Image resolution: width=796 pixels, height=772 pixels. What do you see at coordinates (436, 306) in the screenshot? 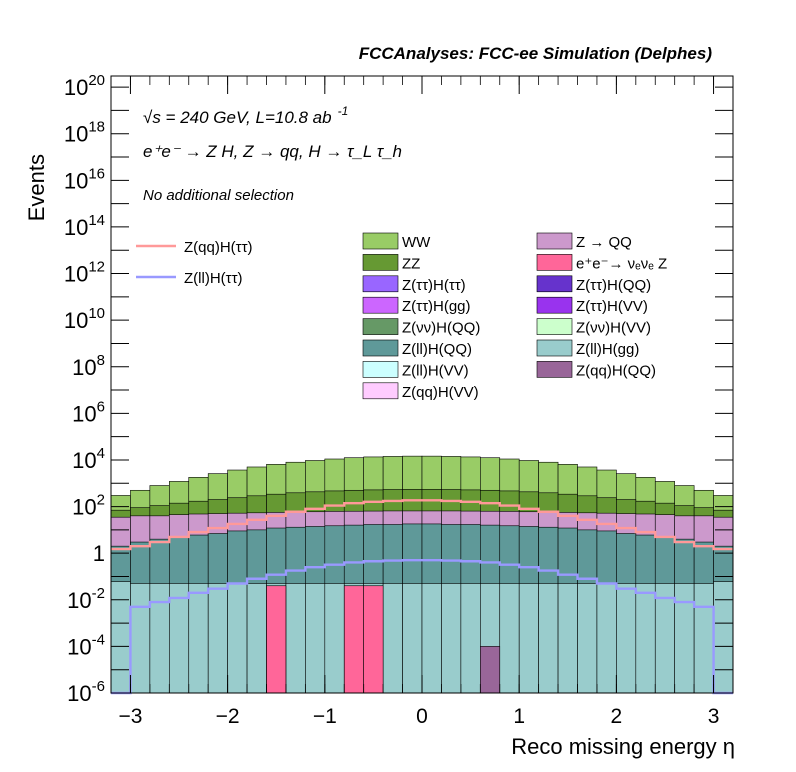
I see `legend-label-6: Z(ττ)H(gg)` at bounding box center [436, 306].